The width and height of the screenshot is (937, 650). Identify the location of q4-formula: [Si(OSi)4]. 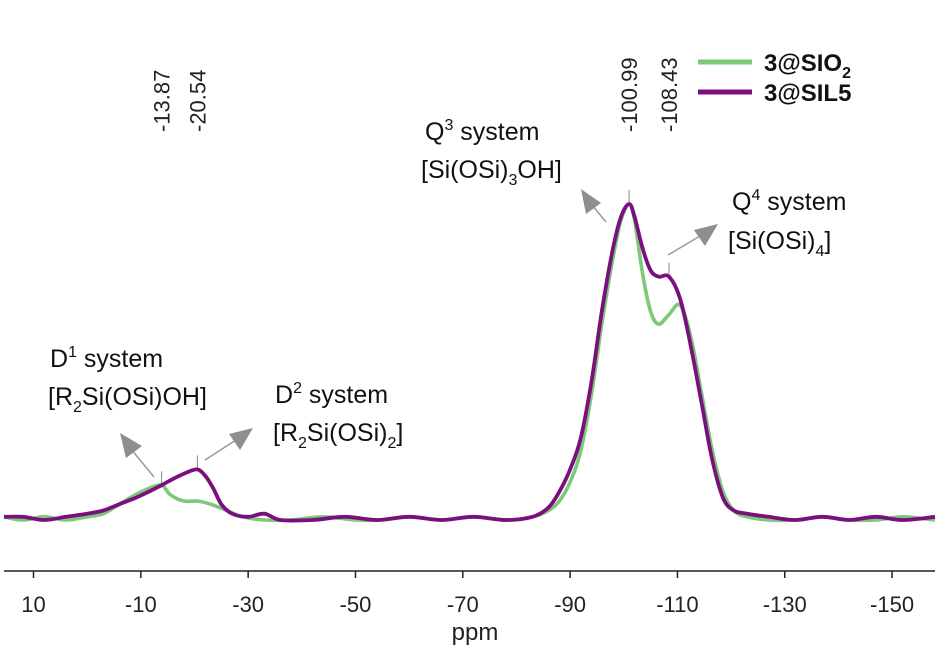
(779, 243).